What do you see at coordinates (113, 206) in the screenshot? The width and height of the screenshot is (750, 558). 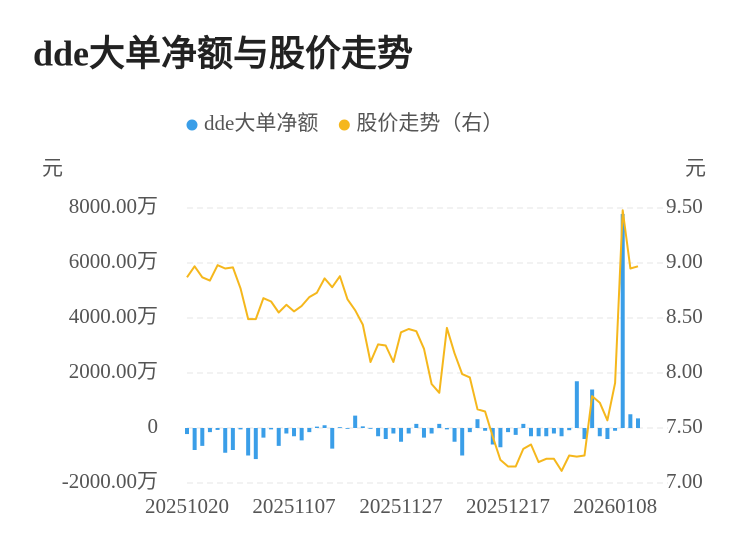 I see `y-tick-label: 8000.00万` at bounding box center [113, 206].